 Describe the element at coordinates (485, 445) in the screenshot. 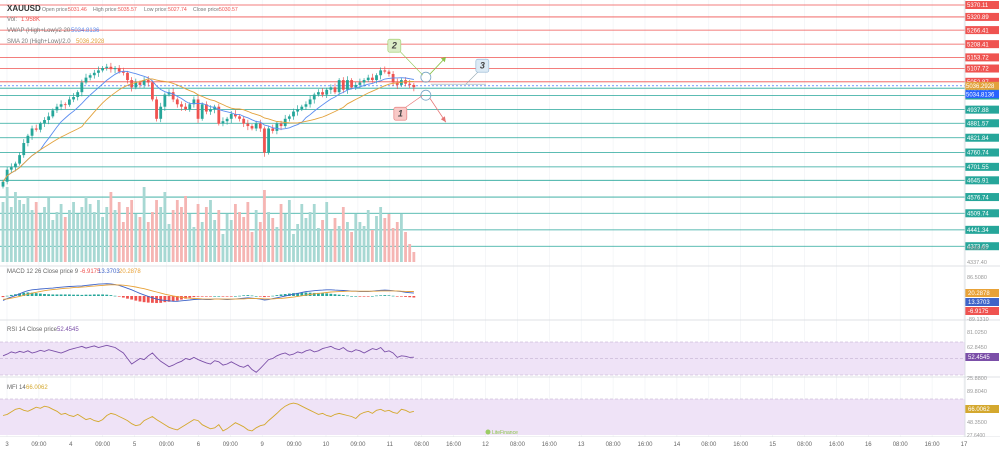

I see `time-axis-label: 12` at that location.